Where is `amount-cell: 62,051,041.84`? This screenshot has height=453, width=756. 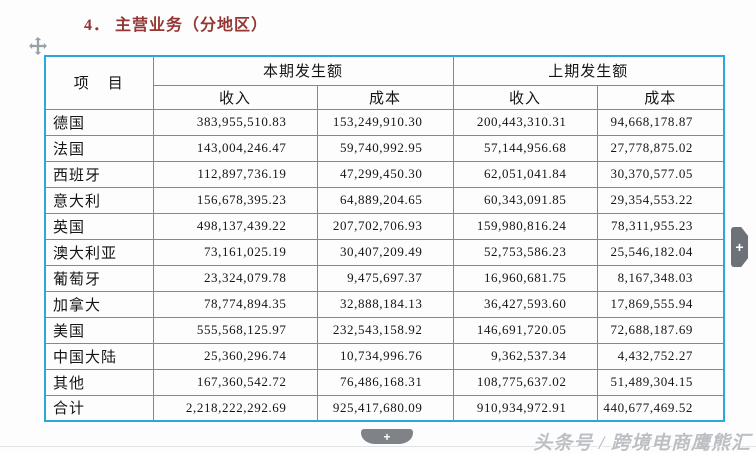 amount-cell: 62,051,041.84 is located at coordinates (525, 174).